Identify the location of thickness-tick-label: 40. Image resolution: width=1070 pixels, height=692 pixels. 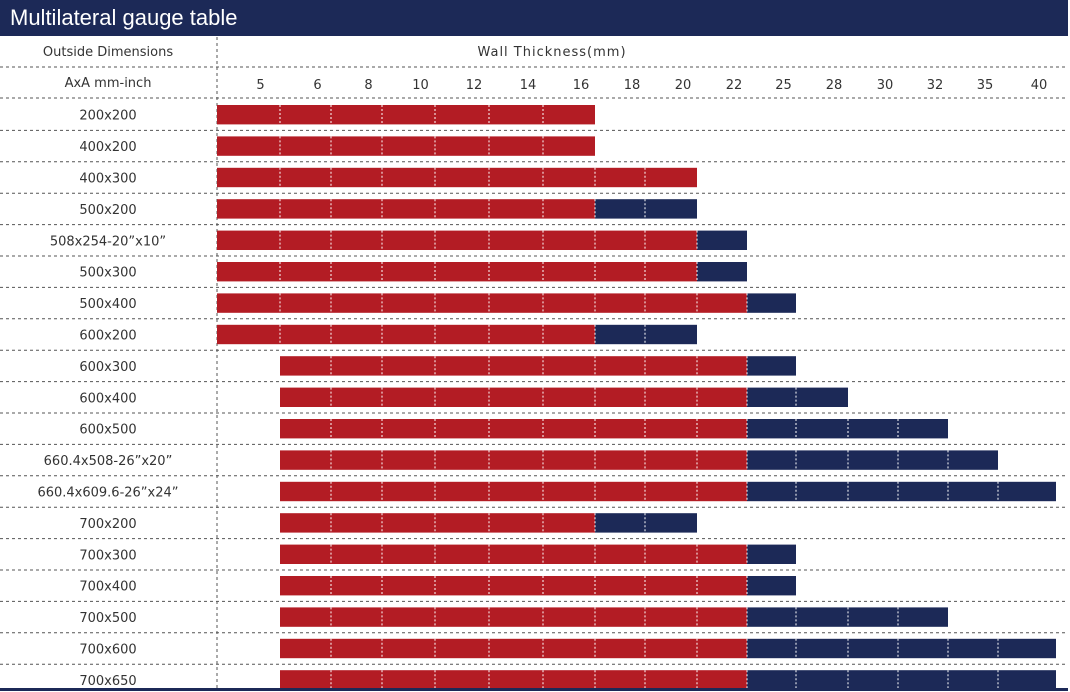
(1039, 85).